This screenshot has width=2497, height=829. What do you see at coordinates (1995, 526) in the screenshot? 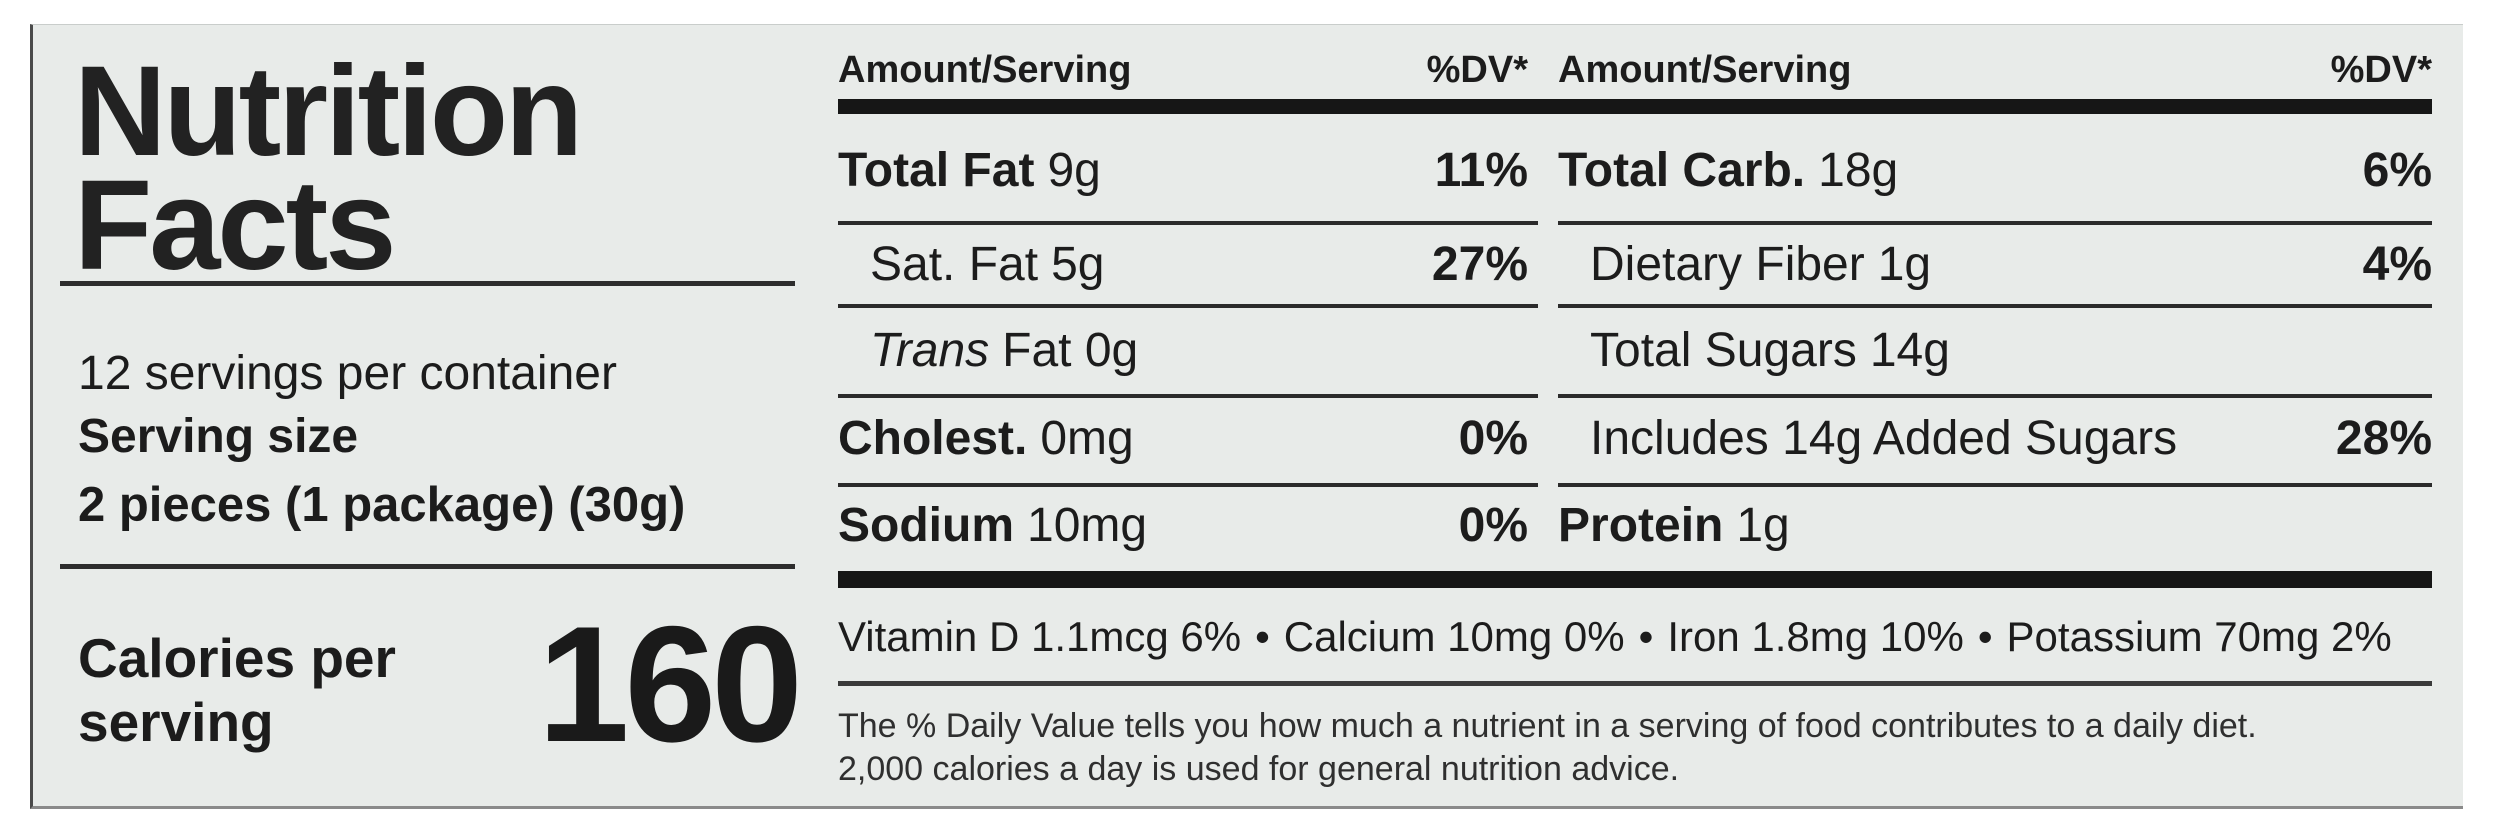
I see `row-protein: Protein 1g` at bounding box center [1995, 526].